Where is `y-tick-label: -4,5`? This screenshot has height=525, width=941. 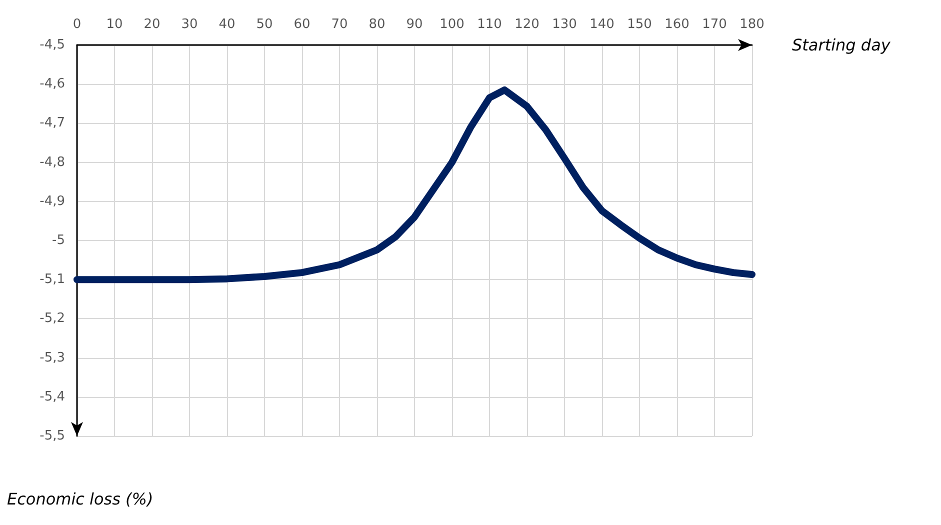 y-tick-label: -4,5 is located at coordinates (52, 45).